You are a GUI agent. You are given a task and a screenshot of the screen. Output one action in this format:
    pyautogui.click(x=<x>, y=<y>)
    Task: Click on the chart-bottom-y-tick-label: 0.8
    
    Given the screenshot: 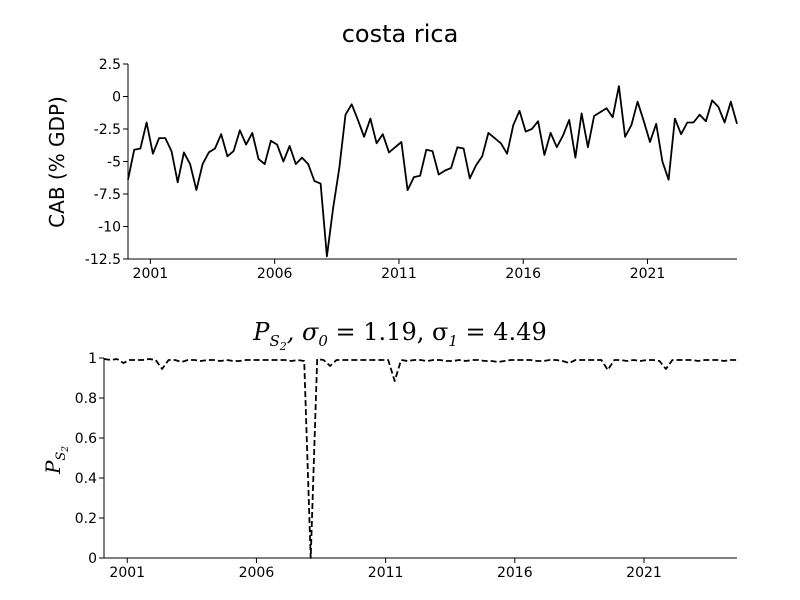 What is the action you would take?
    pyautogui.click(x=86, y=399)
    